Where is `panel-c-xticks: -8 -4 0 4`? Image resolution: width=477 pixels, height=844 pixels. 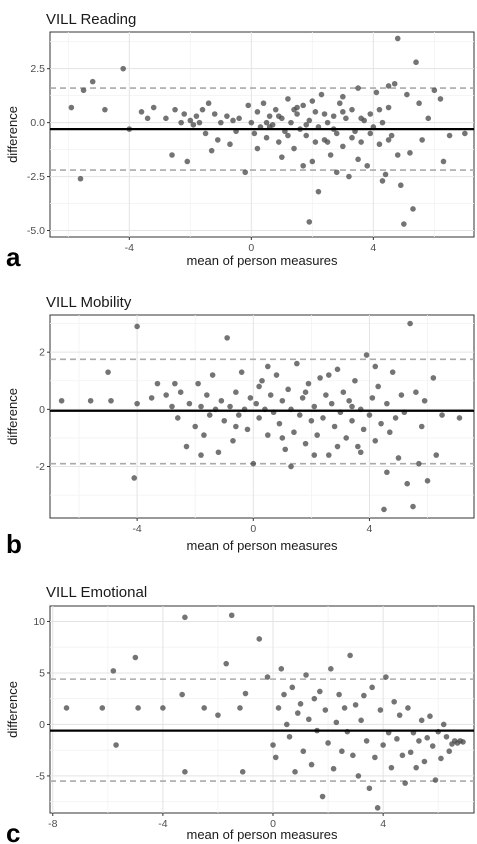 panel-c-xticks: -8 -4 0 4 is located at coordinates (217, 821).